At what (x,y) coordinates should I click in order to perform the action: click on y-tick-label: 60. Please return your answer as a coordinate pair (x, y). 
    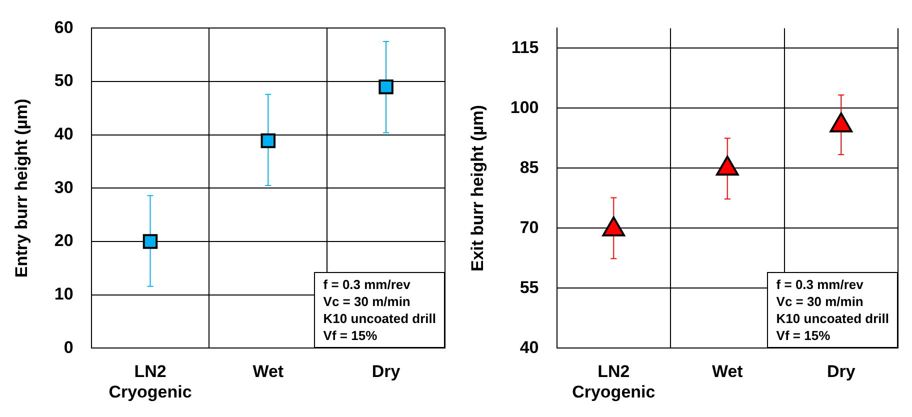
    Looking at the image, I should click on (64, 27).